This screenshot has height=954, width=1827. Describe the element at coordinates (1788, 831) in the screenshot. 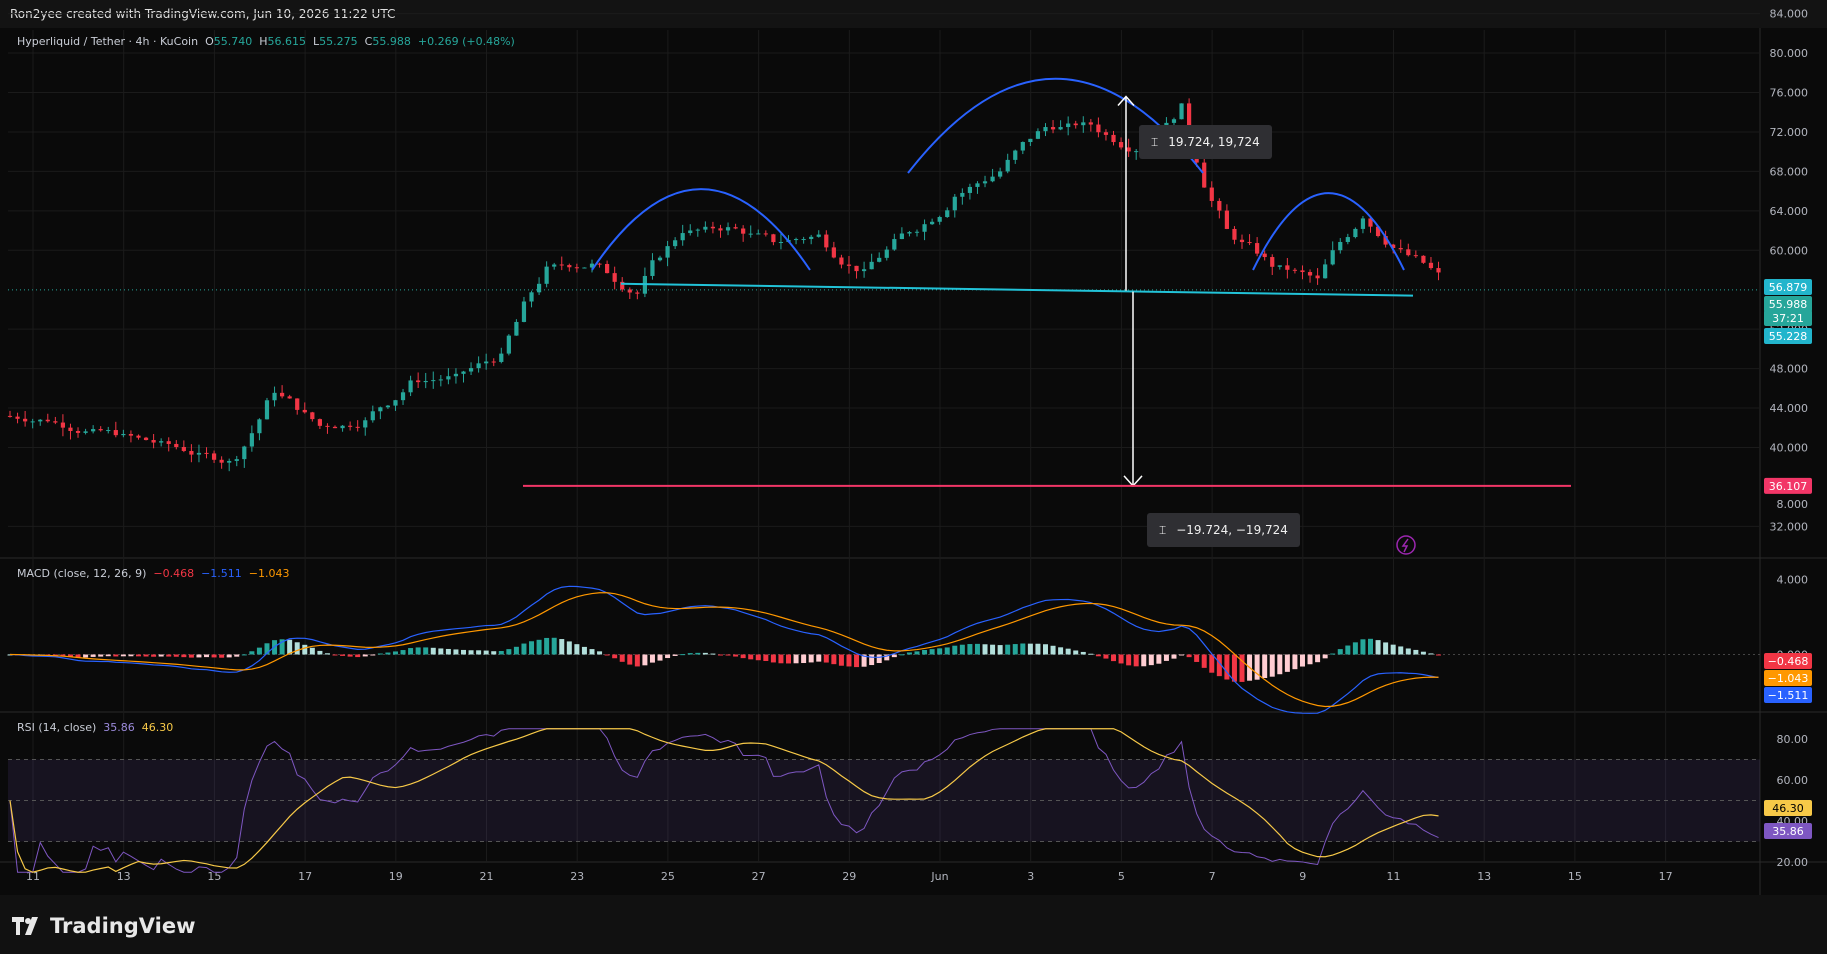

I see `rsi-tag-rsi-bg` at that location.